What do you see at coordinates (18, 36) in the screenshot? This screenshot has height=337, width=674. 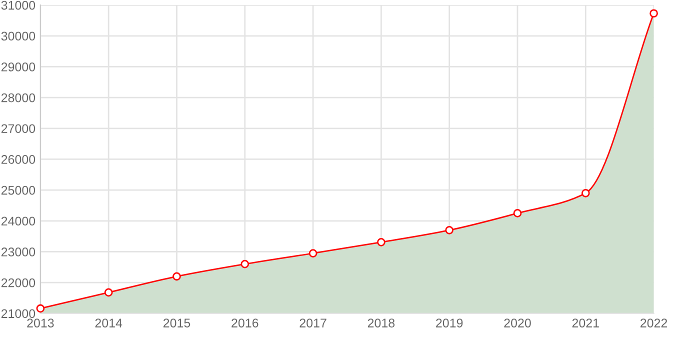 I see `y-tick-label: 30000` at bounding box center [18, 36].